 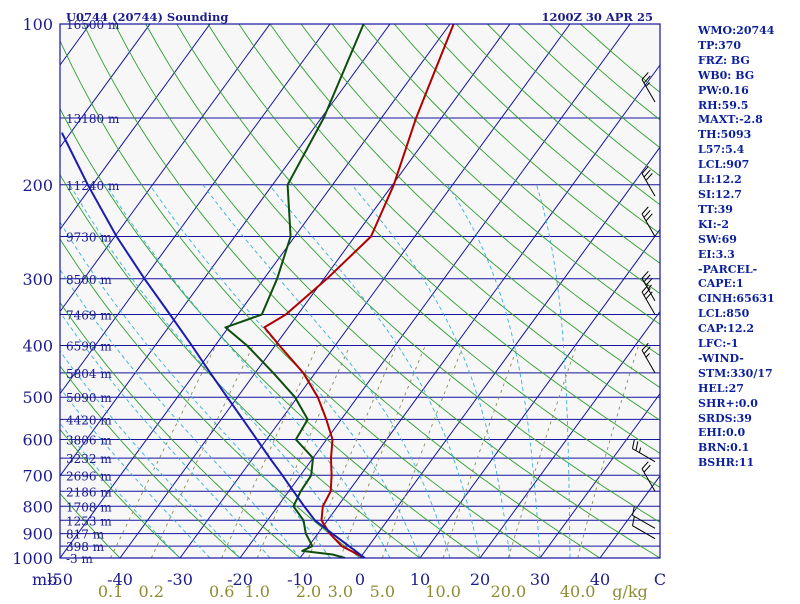 I want to click on height-label: -3 m, so click(x=80, y=559).